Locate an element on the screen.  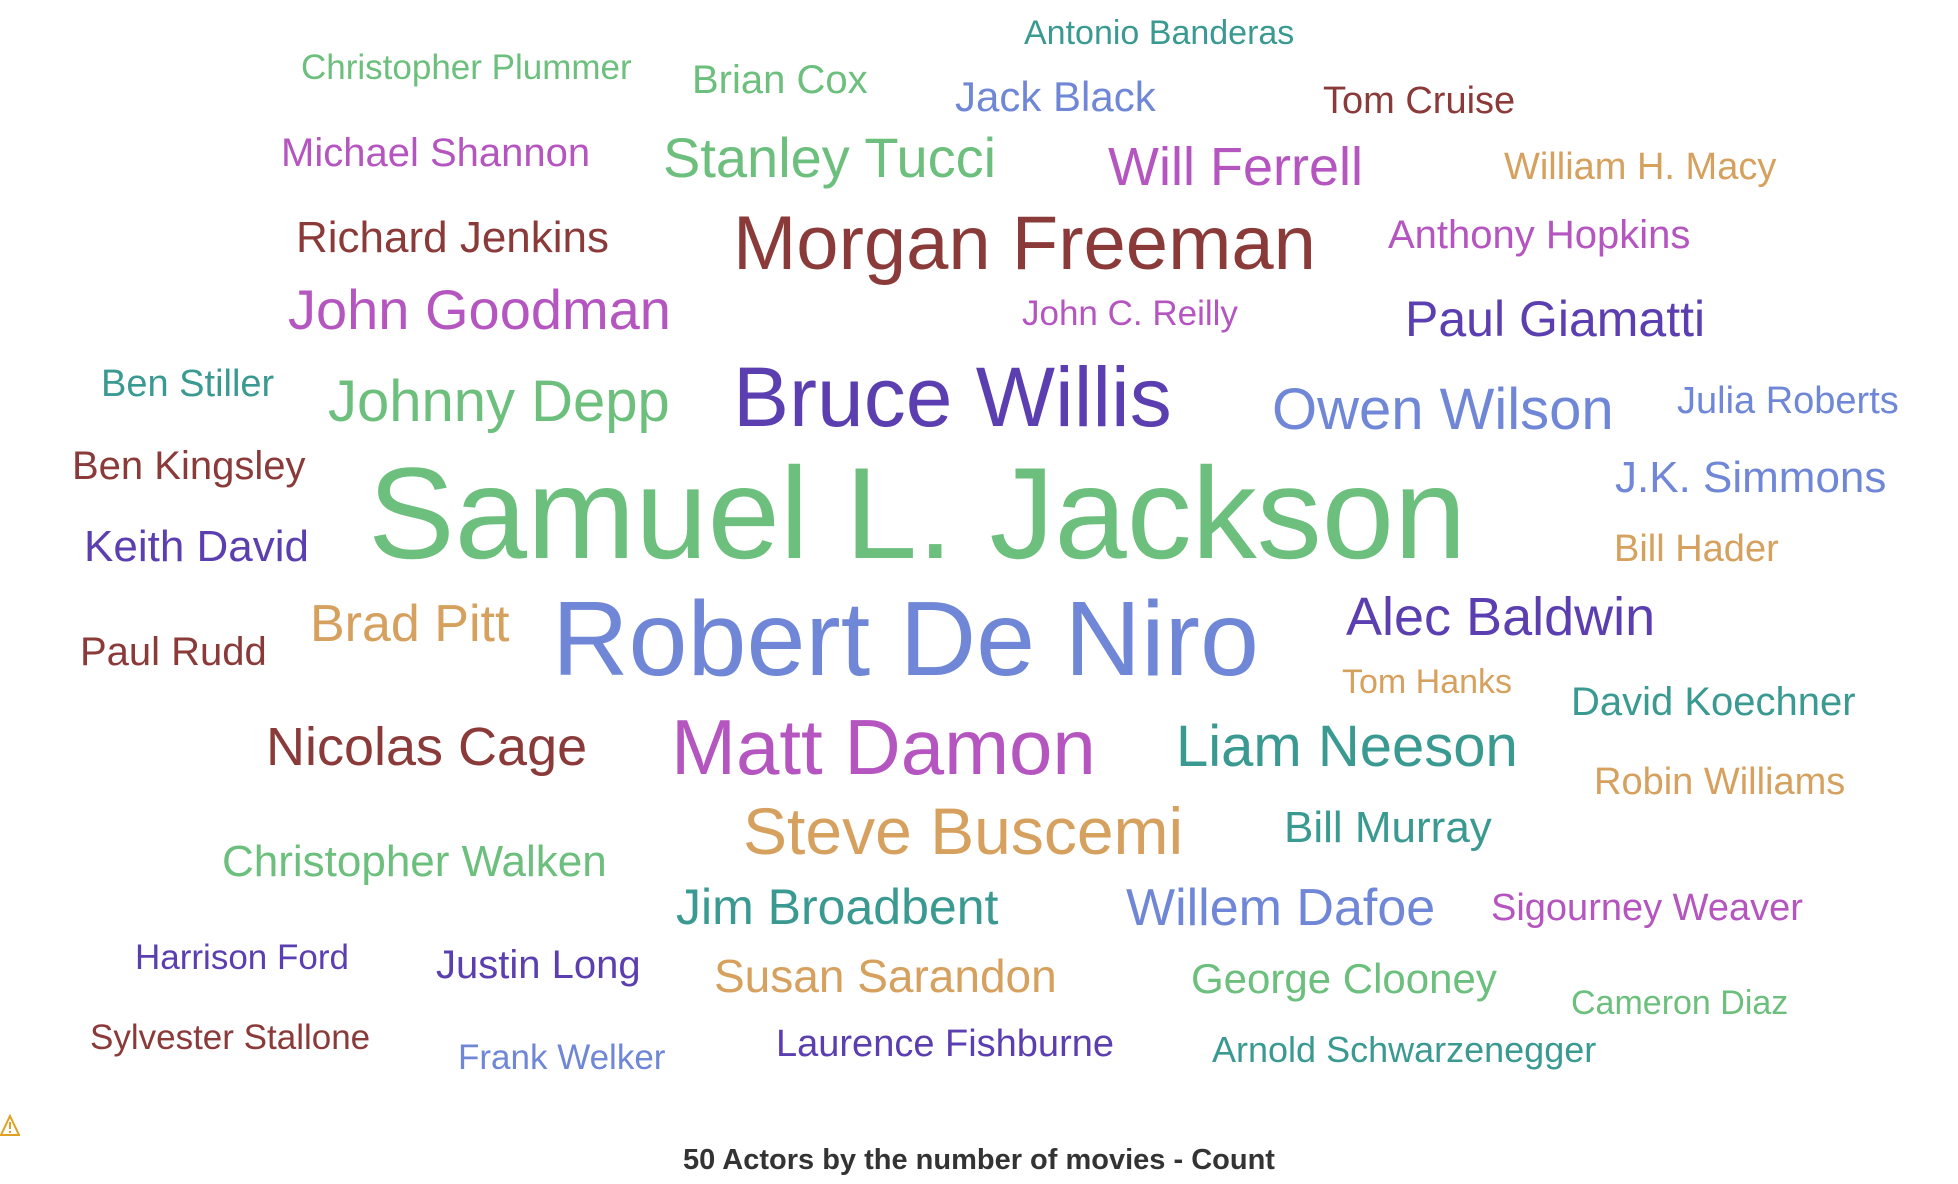
word-steve-buscemi: Steve Buscemi is located at coordinates (963, 831).